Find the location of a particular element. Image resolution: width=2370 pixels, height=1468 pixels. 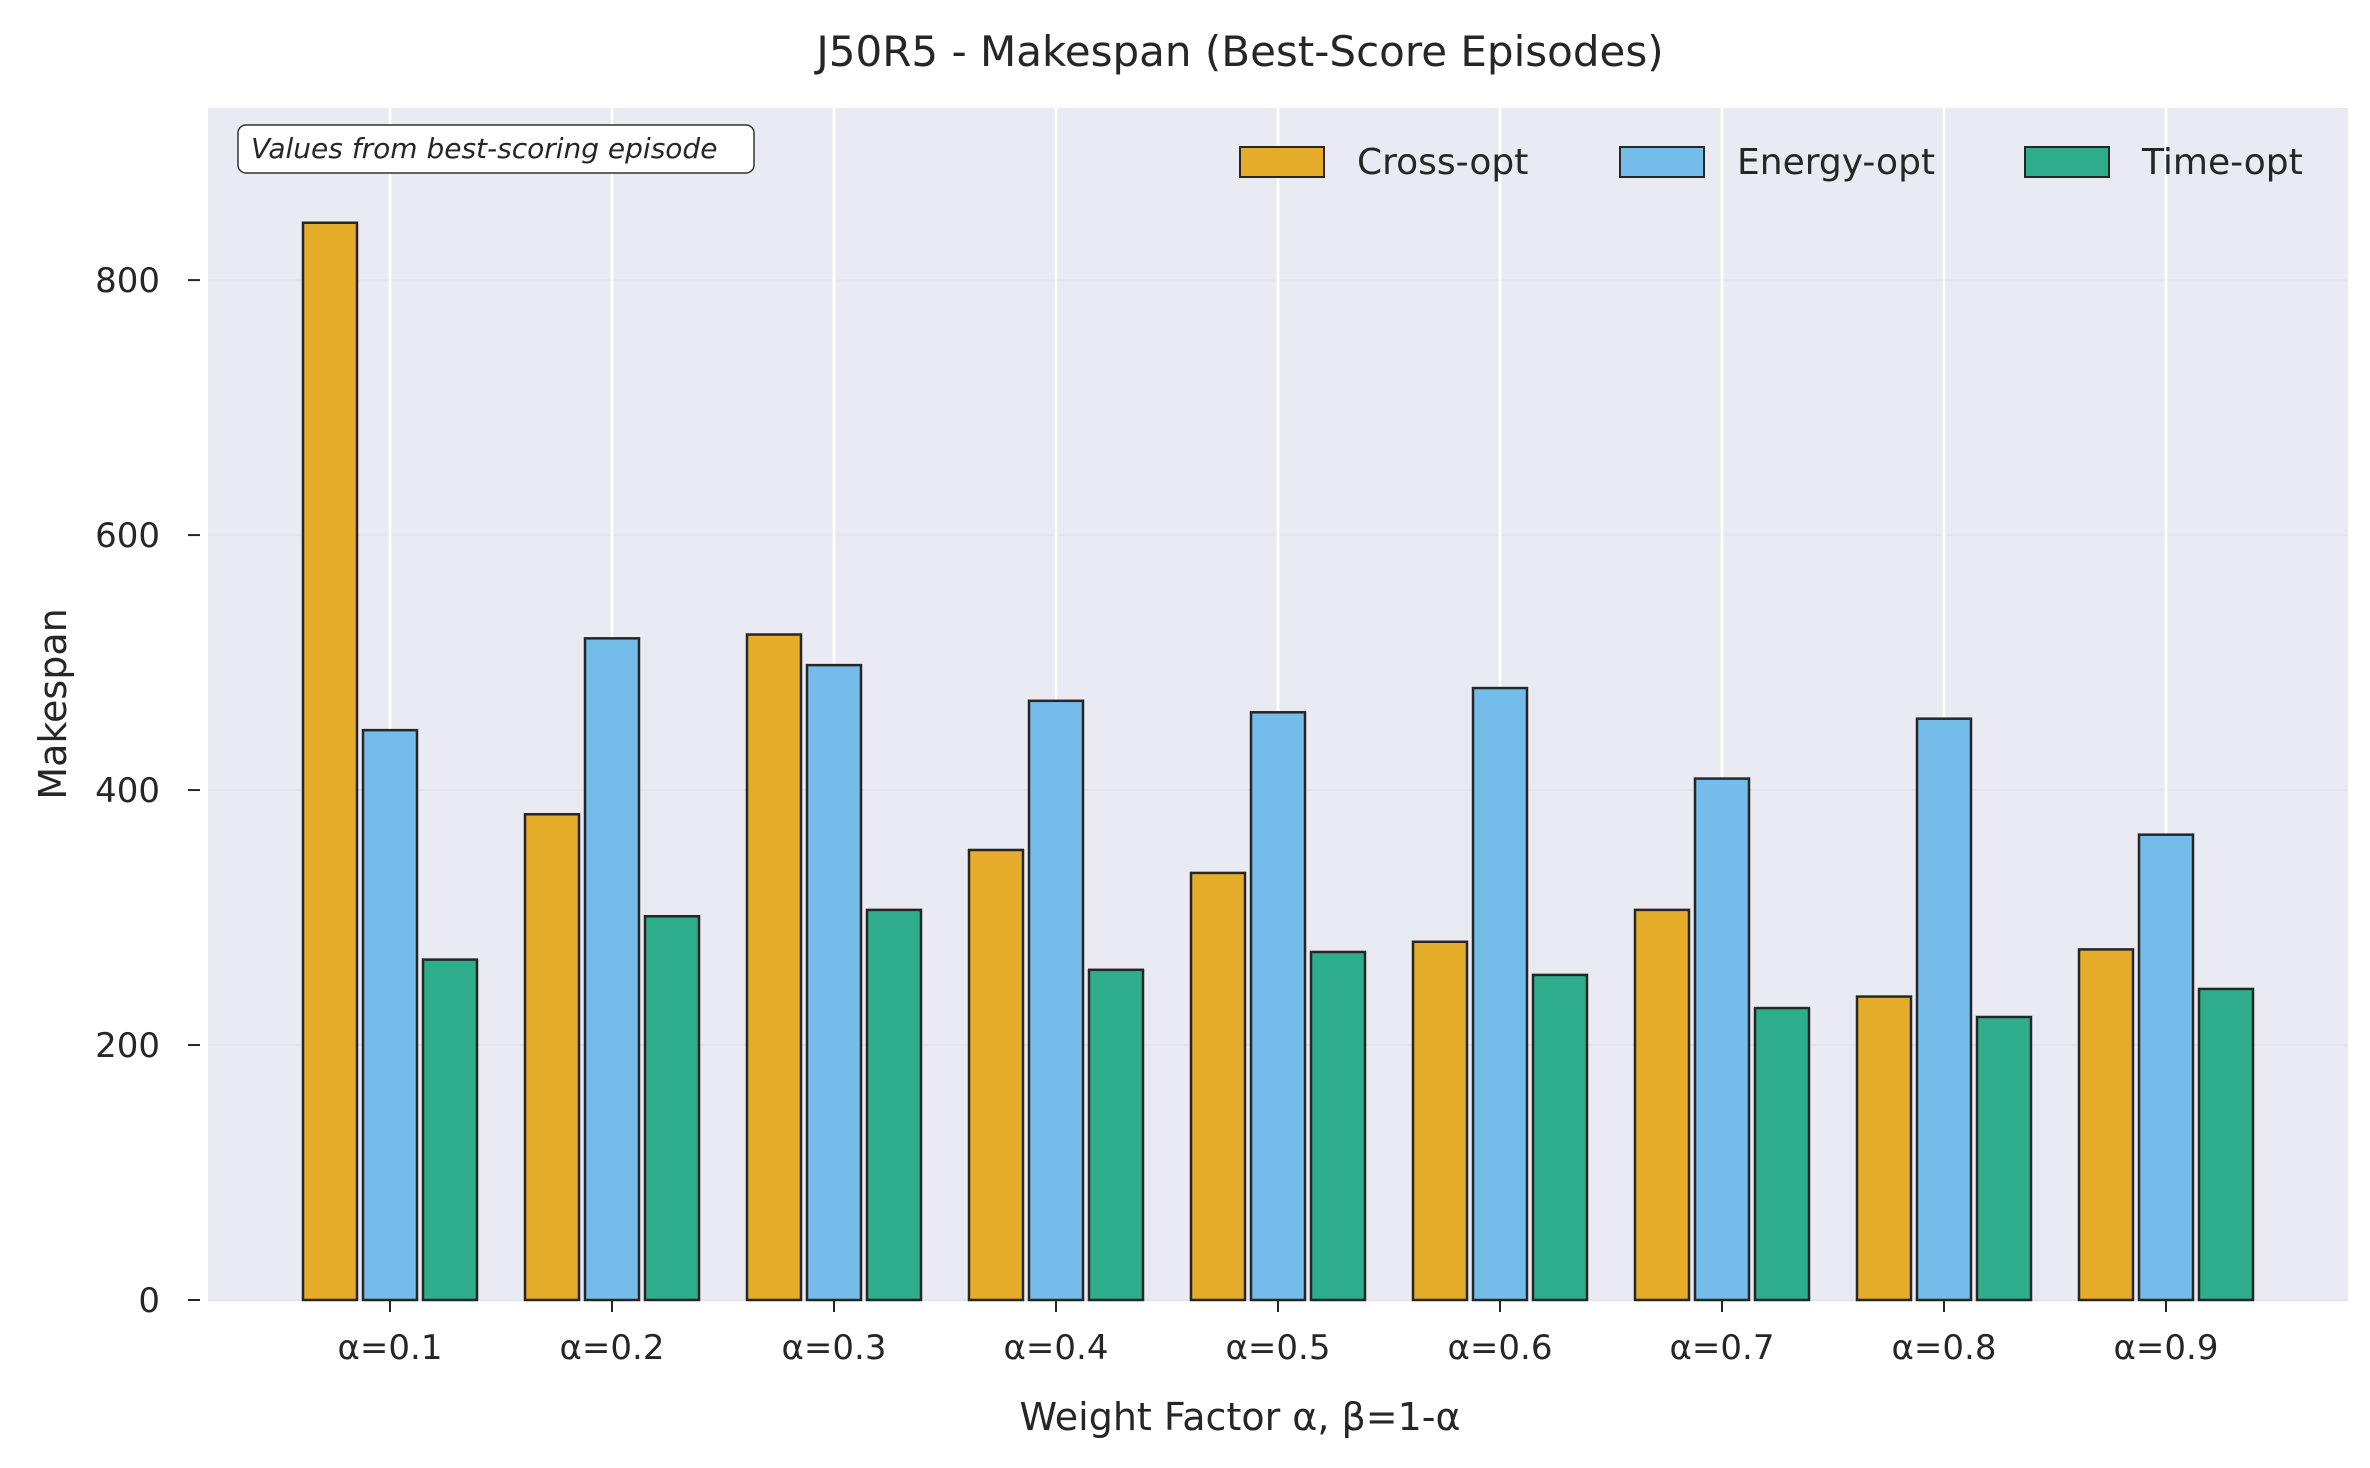

chart-title: J50R5 - Makespan (Best-Score Episodes) is located at coordinates (1238, 51).